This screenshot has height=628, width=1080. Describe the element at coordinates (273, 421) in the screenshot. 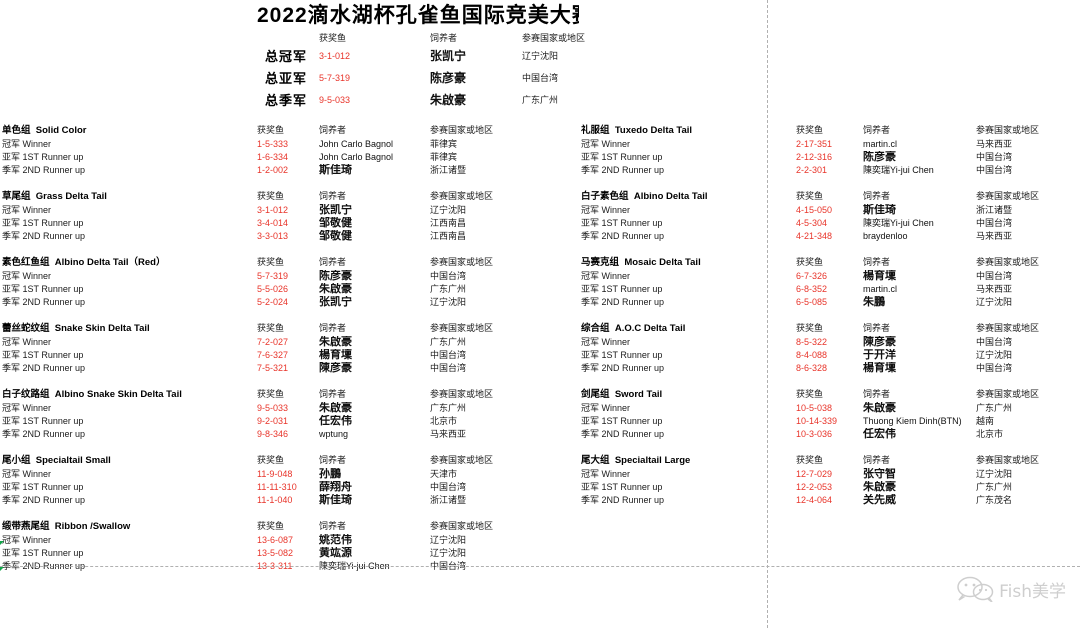

I see `fish-id: 9-2-031` at that location.